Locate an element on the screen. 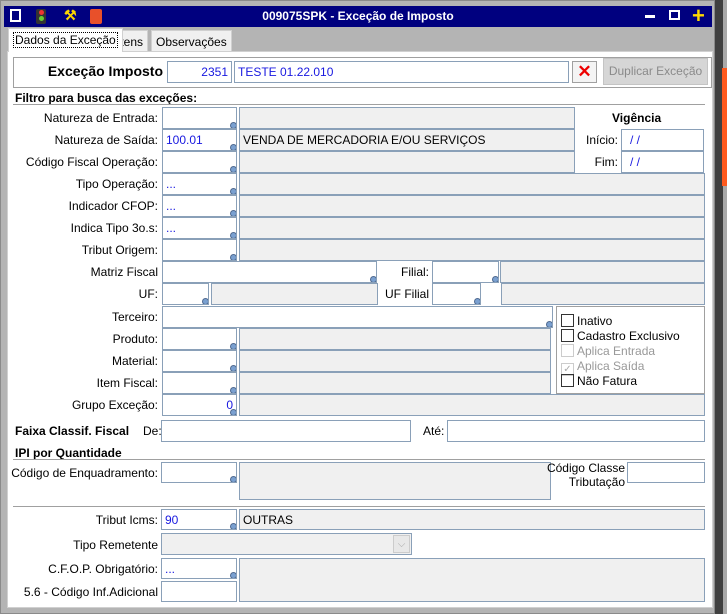 The width and height of the screenshot is (727, 614). cfop-obrigatorio-desc is located at coordinates (472, 580).